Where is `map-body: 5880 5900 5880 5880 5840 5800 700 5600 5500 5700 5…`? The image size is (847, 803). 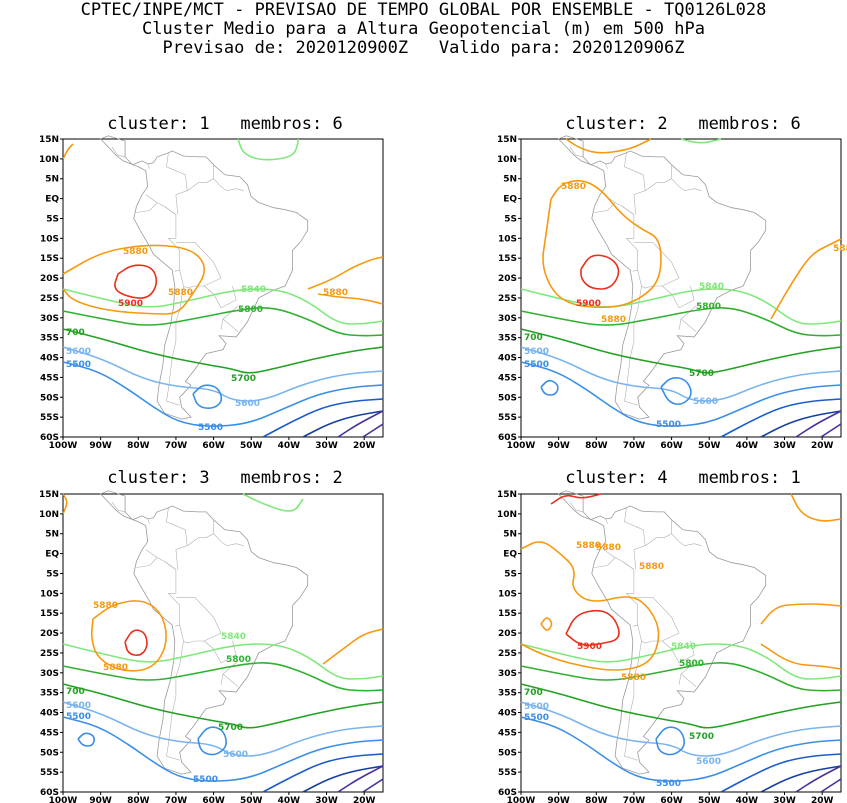 map-body: 5880 5900 5880 5880 5840 5800 700 5600 5500 5700 5… is located at coordinates (223, 286).